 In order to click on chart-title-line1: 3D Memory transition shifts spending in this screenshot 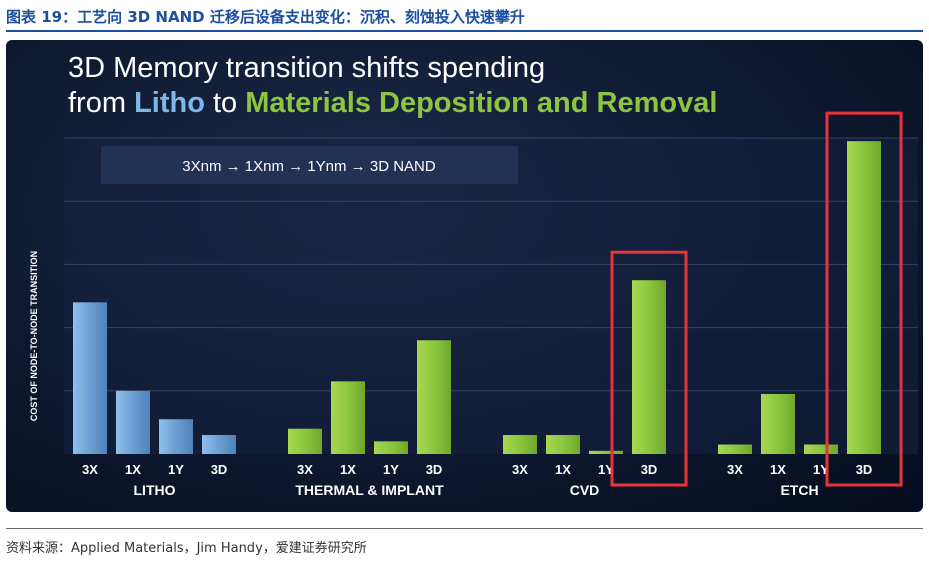, I will do `click(306, 68)`.